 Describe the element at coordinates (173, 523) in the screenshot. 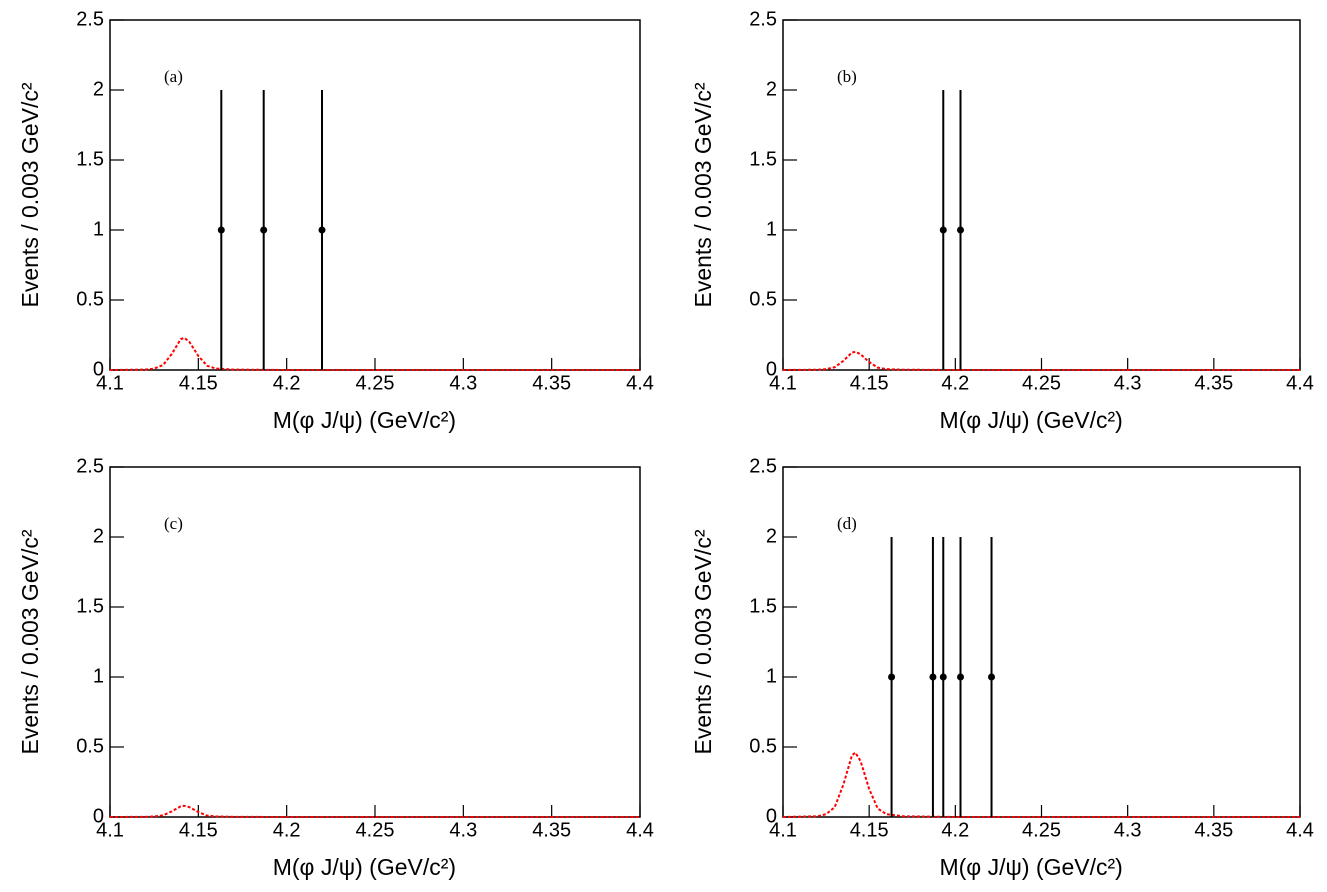

I see `panel-label: (c)` at that location.